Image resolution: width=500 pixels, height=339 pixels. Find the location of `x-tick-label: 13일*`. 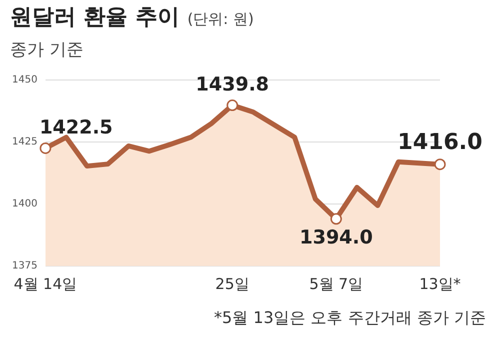

x-tick-label: 13일* is located at coordinates (440, 283).